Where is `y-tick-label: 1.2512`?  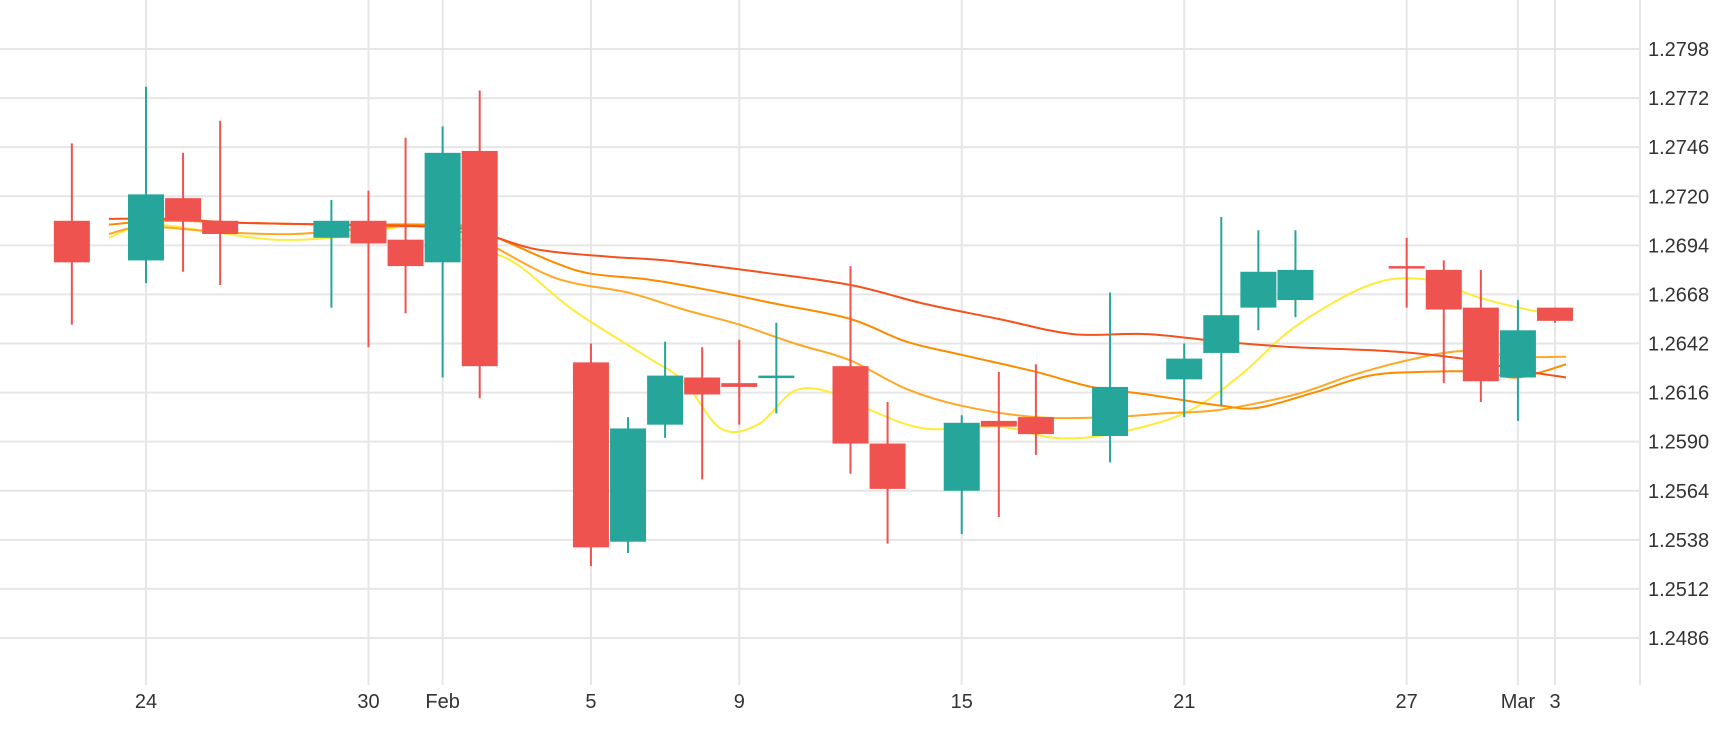
y-tick-label: 1.2512 is located at coordinates (1678, 590).